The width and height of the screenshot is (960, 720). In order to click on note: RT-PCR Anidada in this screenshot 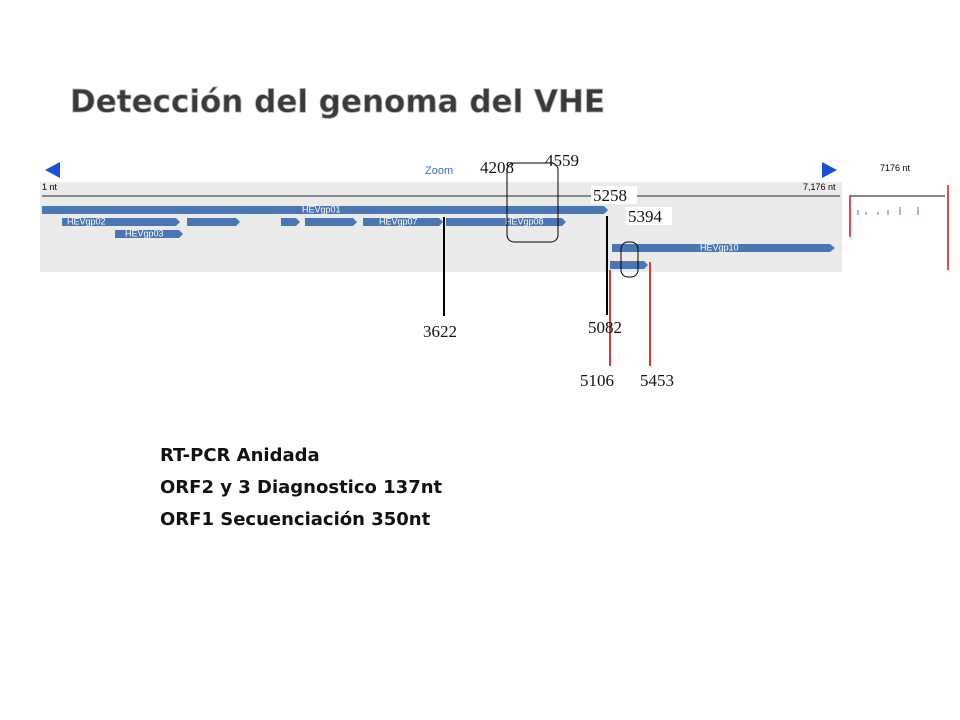, I will do `click(240, 455)`.